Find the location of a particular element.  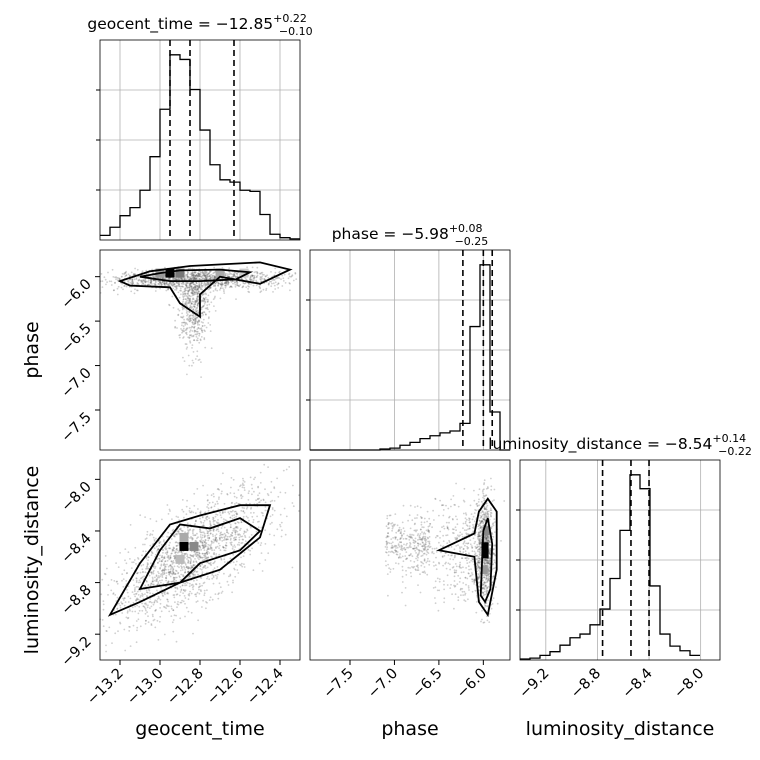

title-minus: −0.22 is located at coordinates (735, 451).